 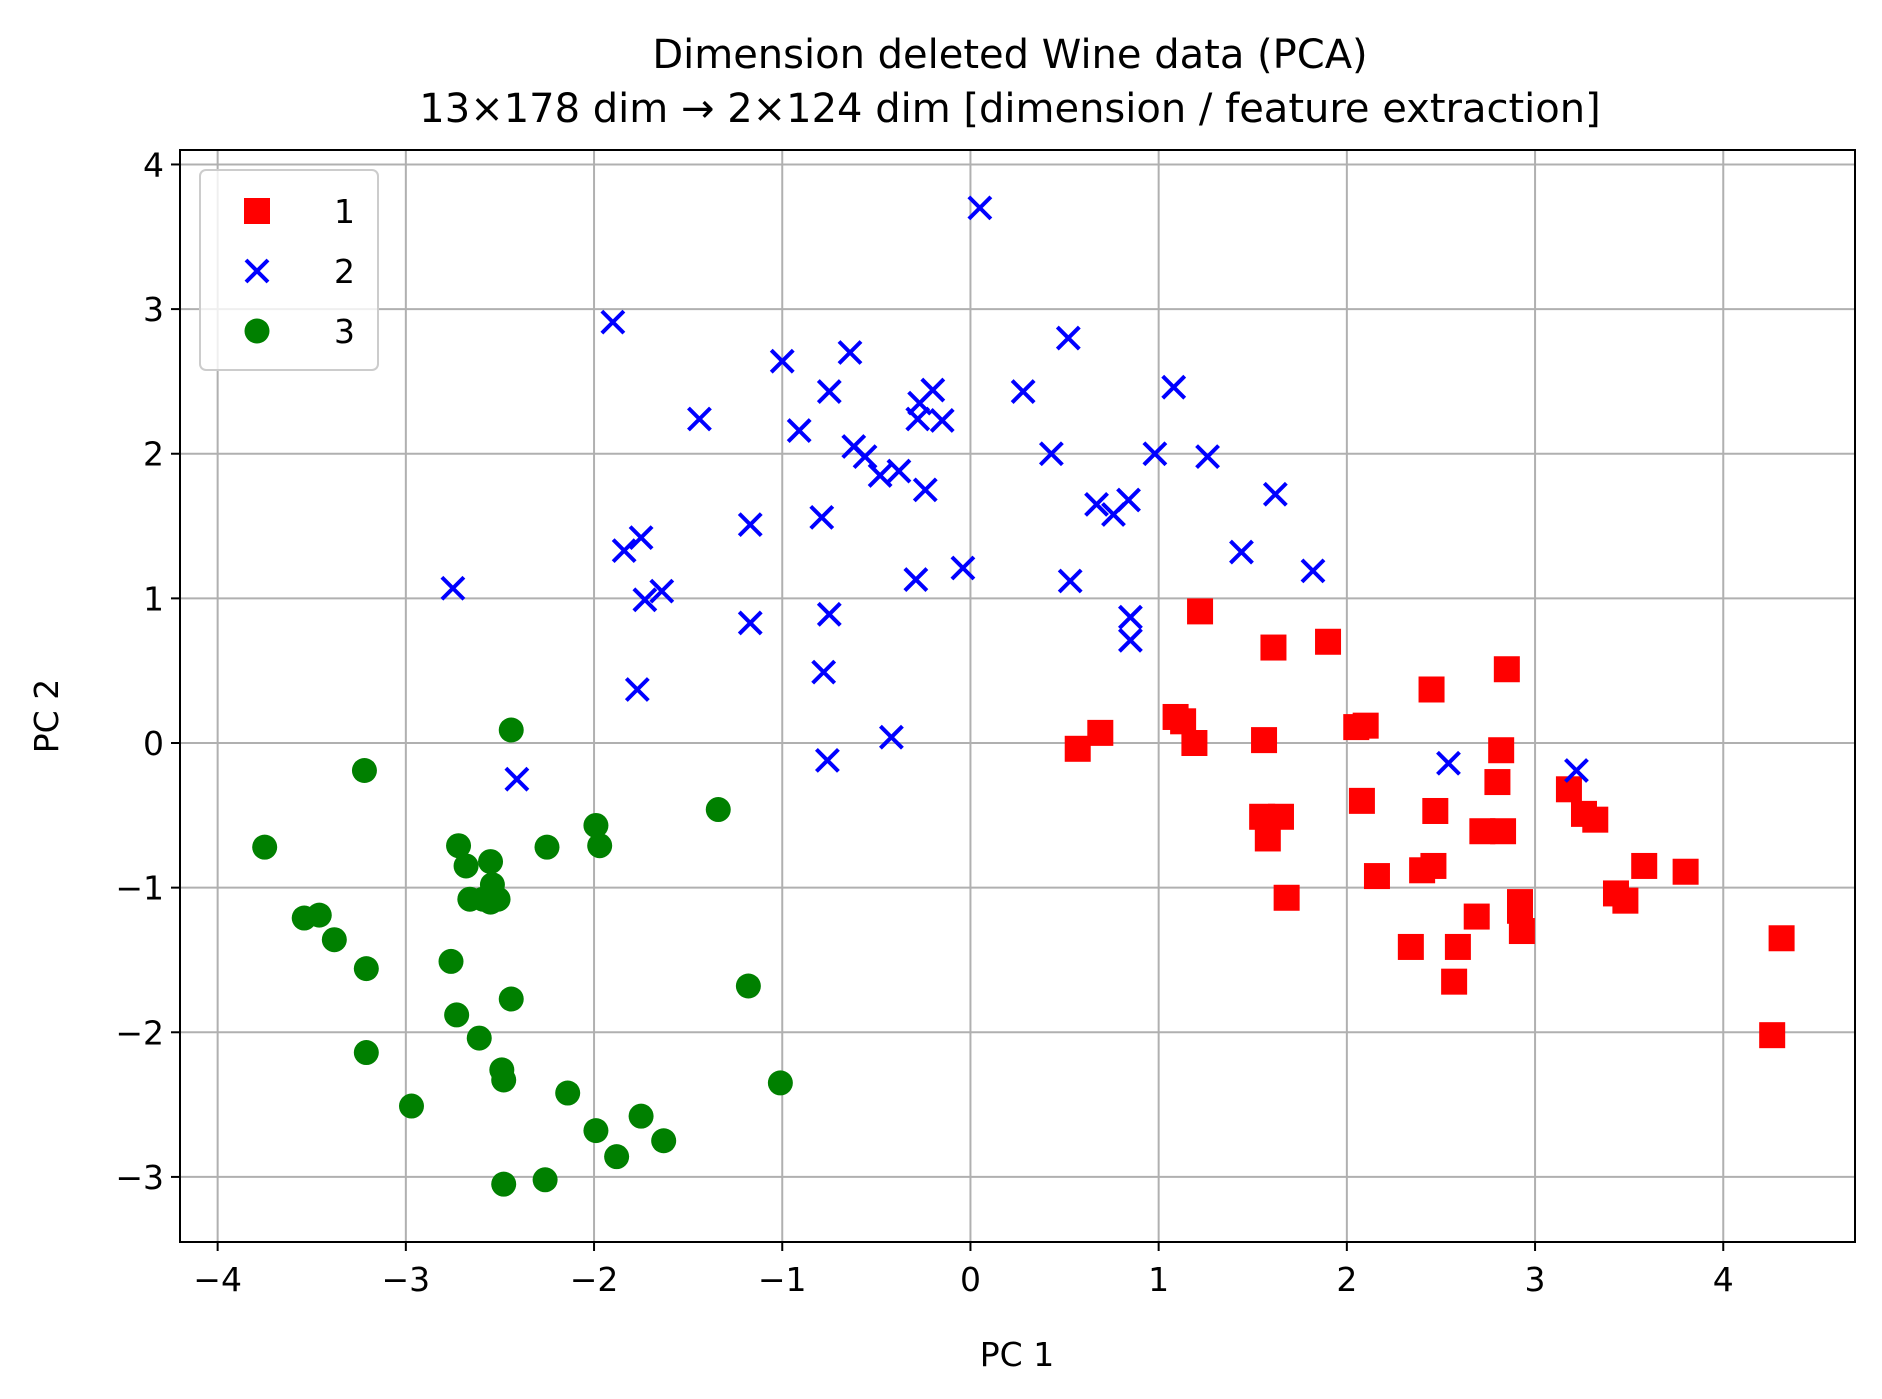 What do you see at coordinates (153, 743) in the screenshot?
I see `y-tick-label: 0` at bounding box center [153, 743].